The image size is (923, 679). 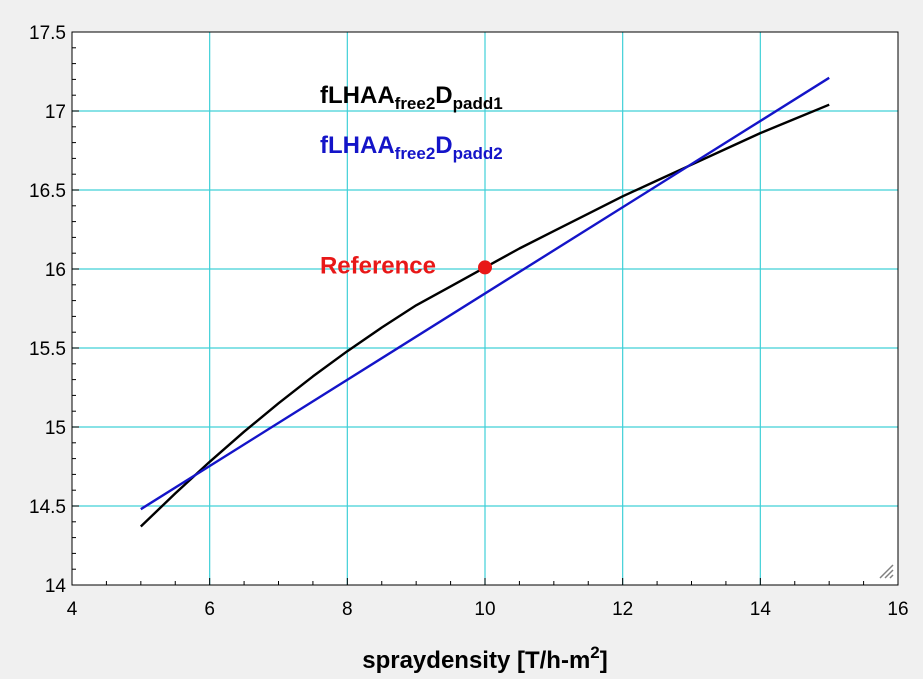 What do you see at coordinates (484, 609) in the screenshot?
I see `x-tick-label: 10` at bounding box center [484, 609].